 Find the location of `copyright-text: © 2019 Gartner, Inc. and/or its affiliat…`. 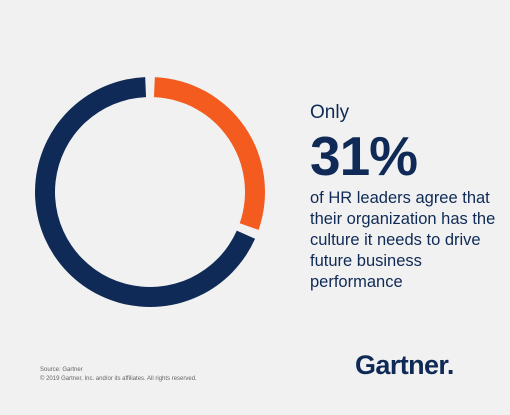

copyright-text: © 2019 Gartner, Inc. and/or its affiliat… is located at coordinates (118, 379).